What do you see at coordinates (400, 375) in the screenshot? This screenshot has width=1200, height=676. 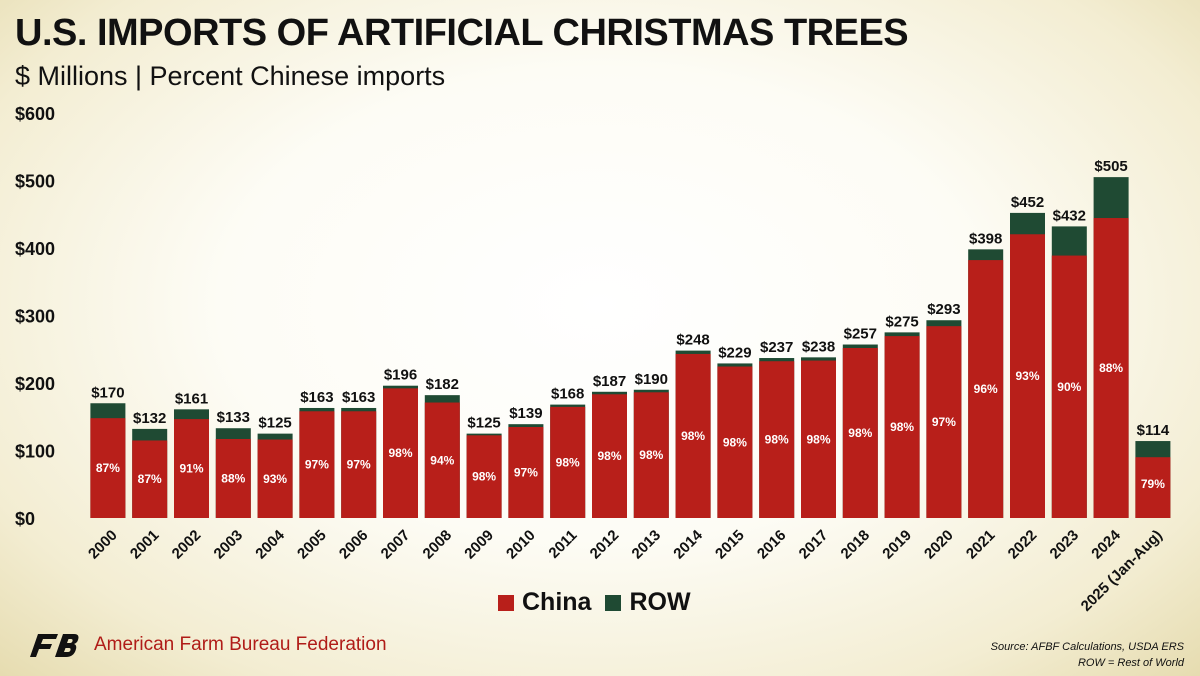 I see `bar-total-label: $196` at bounding box center [400, 375].